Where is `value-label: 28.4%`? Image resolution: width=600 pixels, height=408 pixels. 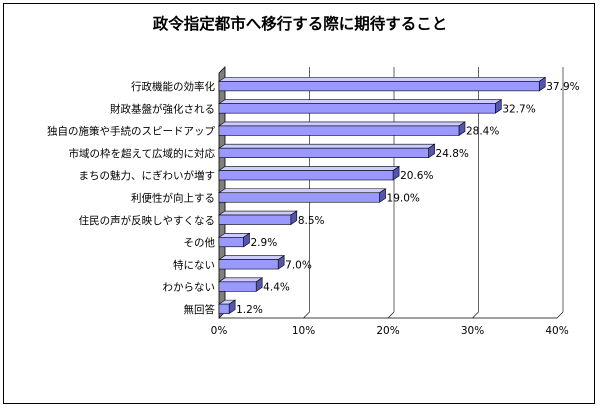 value-label: 28.4% is located at coordinates (482, 132).